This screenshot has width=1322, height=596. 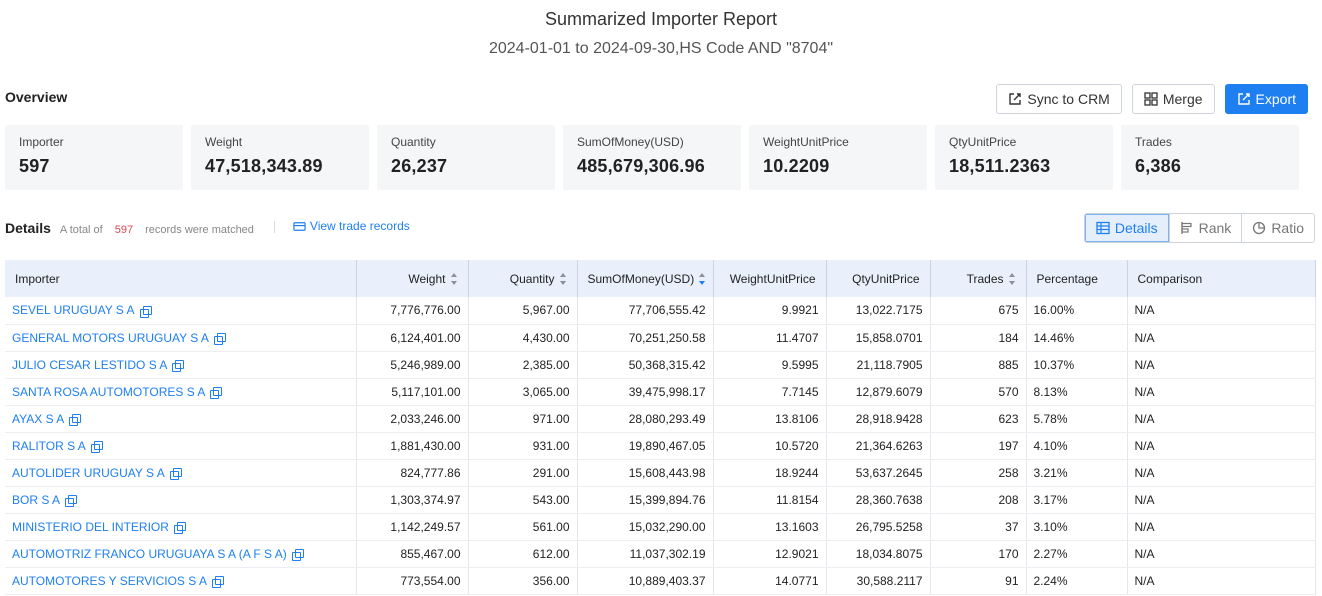 What do you see at coordinates (523, 527) in the screenshot?
I see `cell-quantity: 561.00` at bounding box center [523, 527].